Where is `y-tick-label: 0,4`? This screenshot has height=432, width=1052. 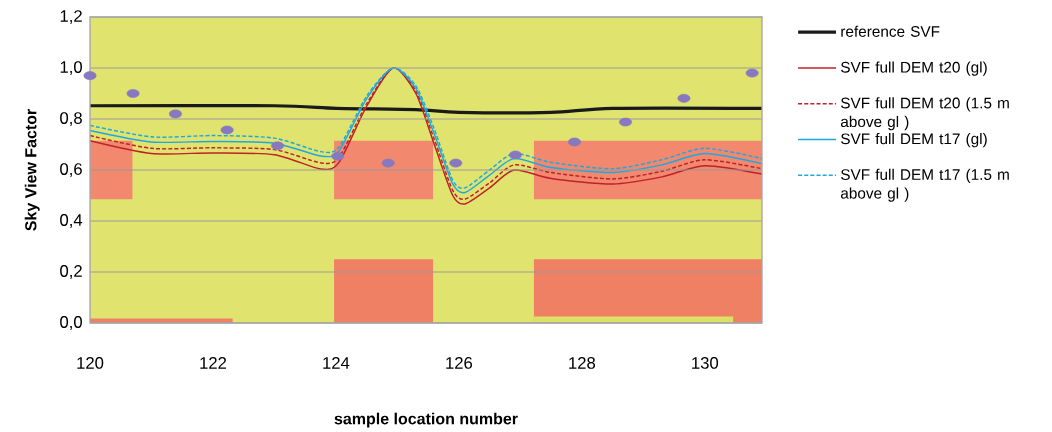 y-tick-label: 0,4 is located at coordinates (71, 221).